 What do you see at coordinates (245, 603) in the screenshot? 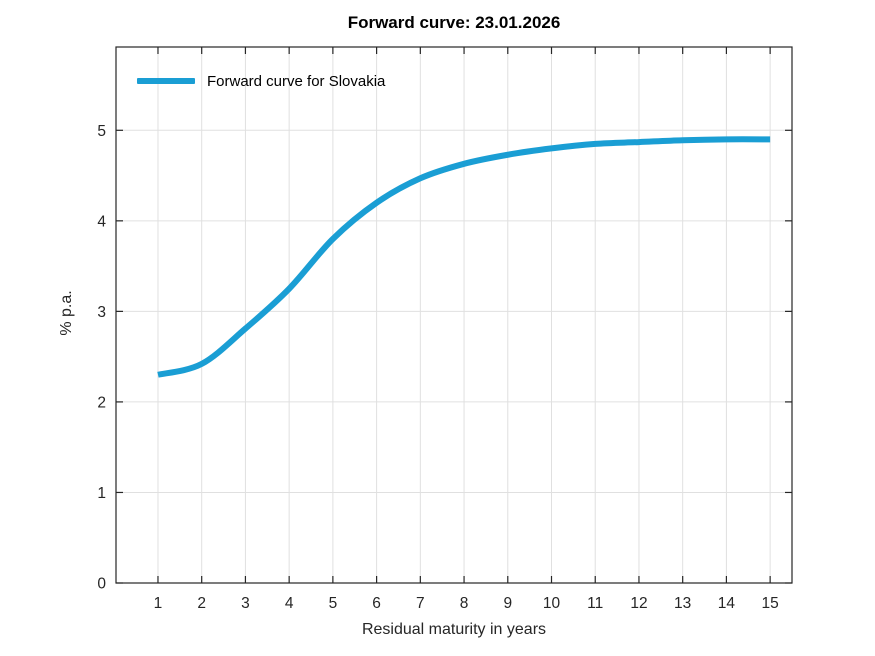
I see `x-tick-label: 3` at bounding box center [245, 603].